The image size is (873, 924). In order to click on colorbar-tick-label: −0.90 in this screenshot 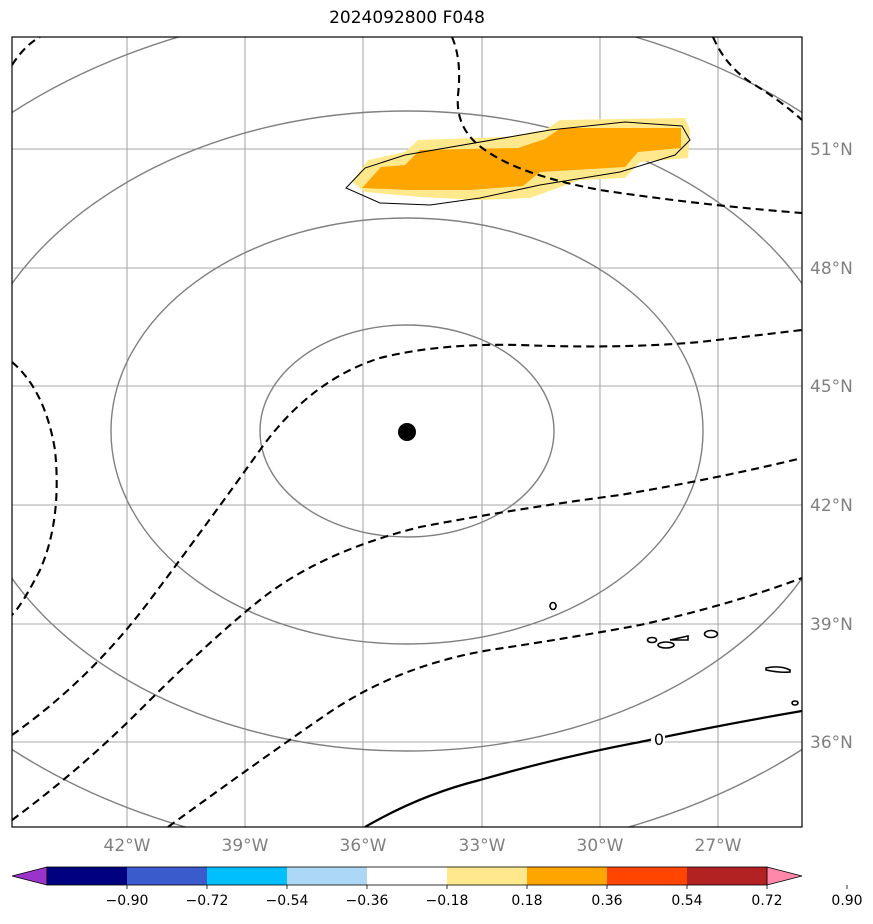, I will do `click(127, 901)`.